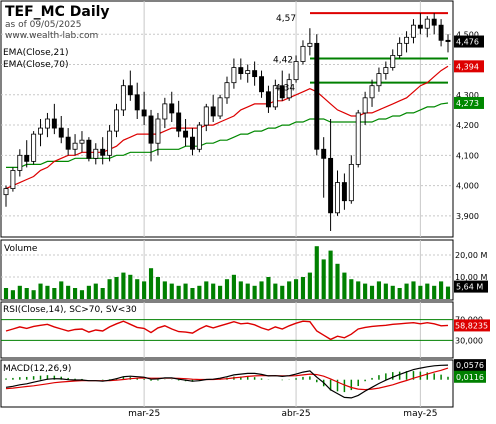 This screenshot has height=424, width=496. I want to click on ema70-value-tag: 4,273, so click(467, 103).